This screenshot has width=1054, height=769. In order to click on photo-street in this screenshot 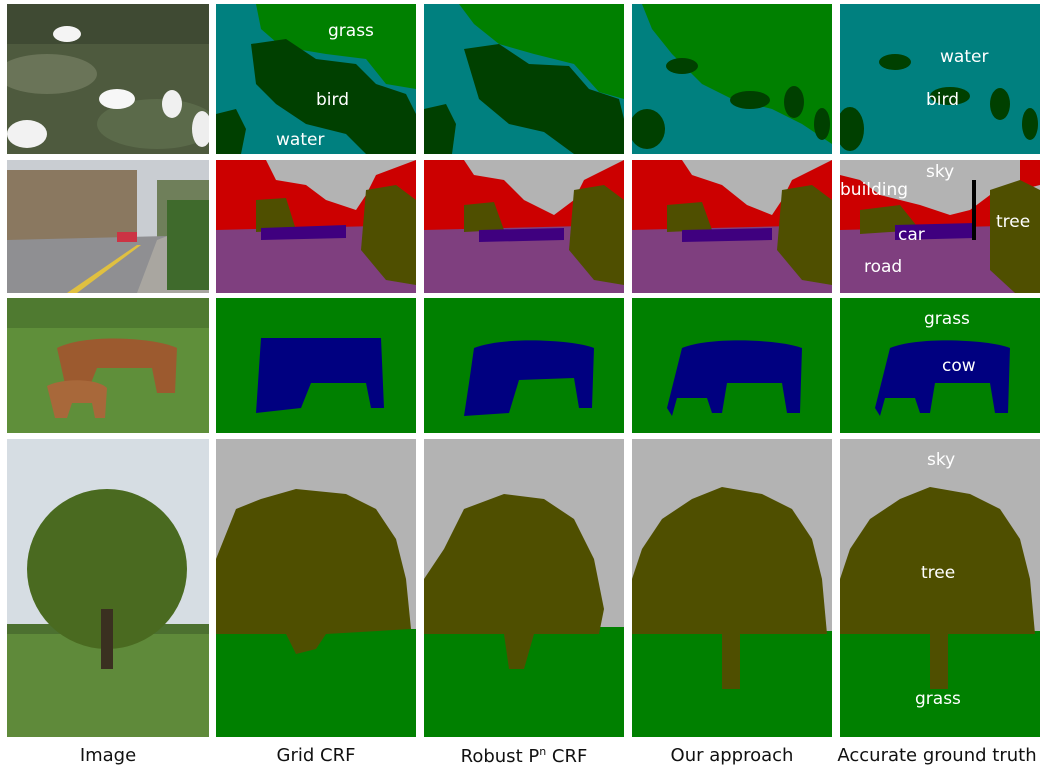, I will do `click(108, 226)`.